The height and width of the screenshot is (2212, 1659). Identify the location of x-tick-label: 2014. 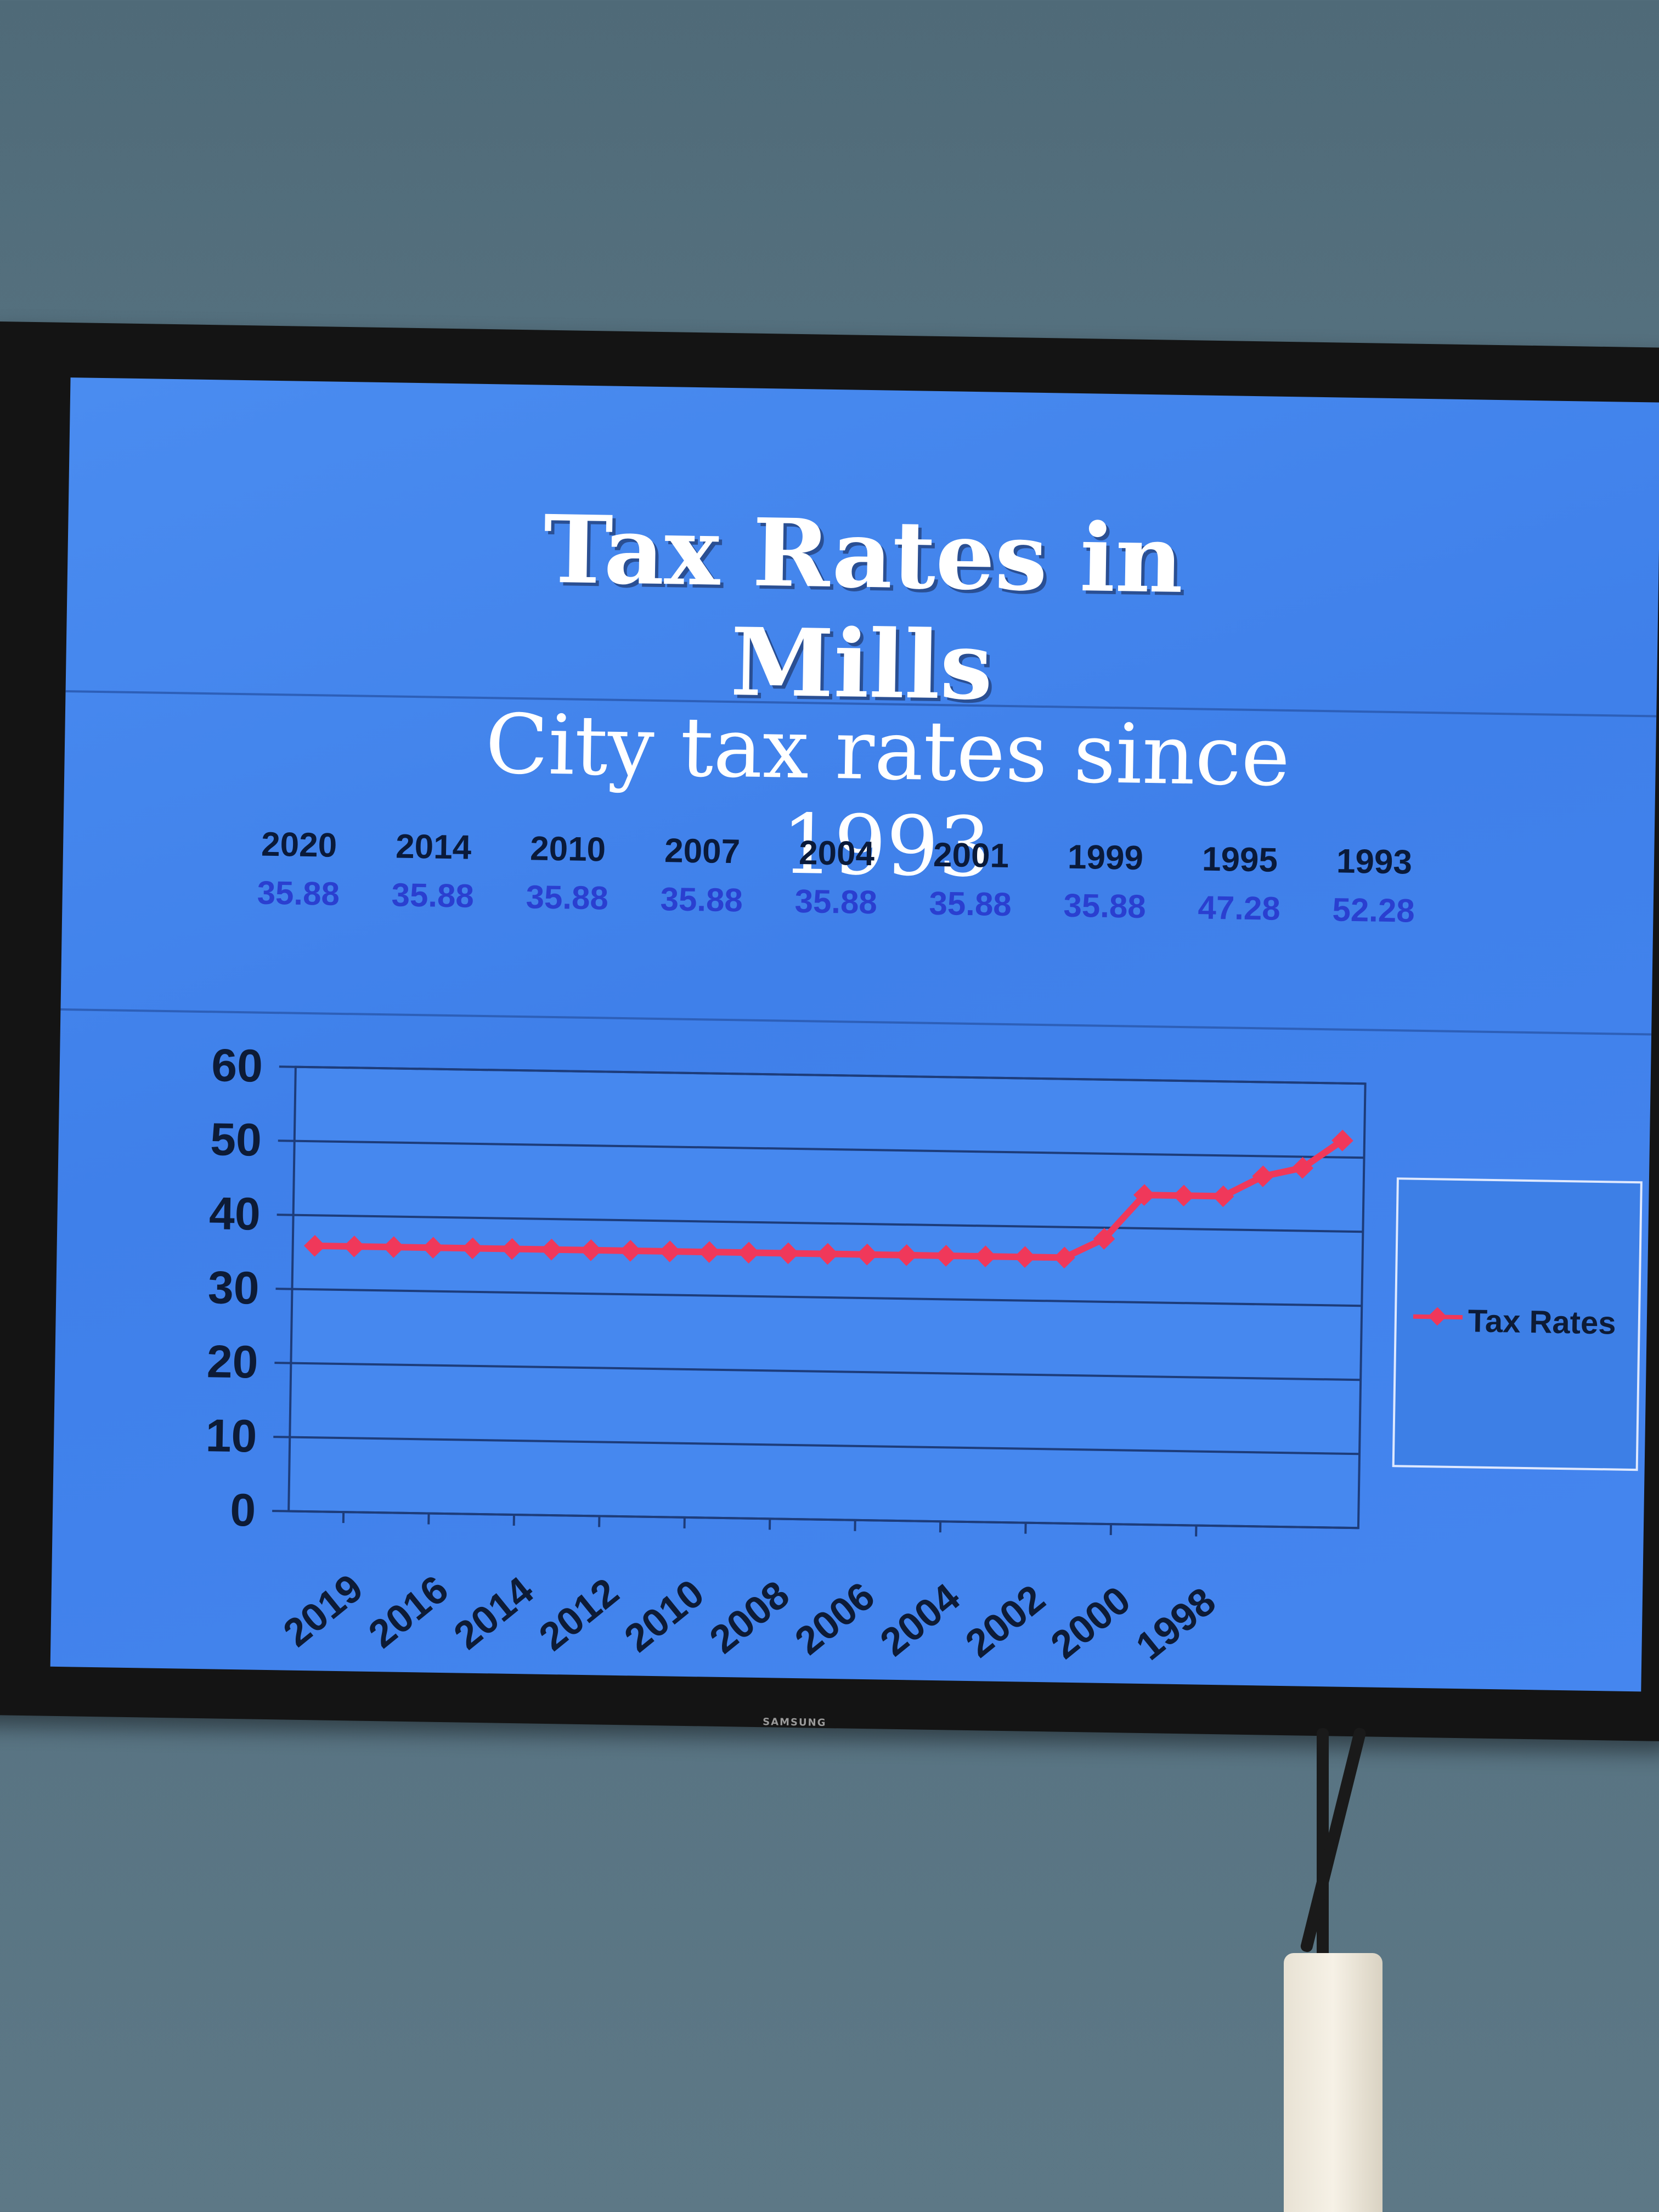
(494, 1613).